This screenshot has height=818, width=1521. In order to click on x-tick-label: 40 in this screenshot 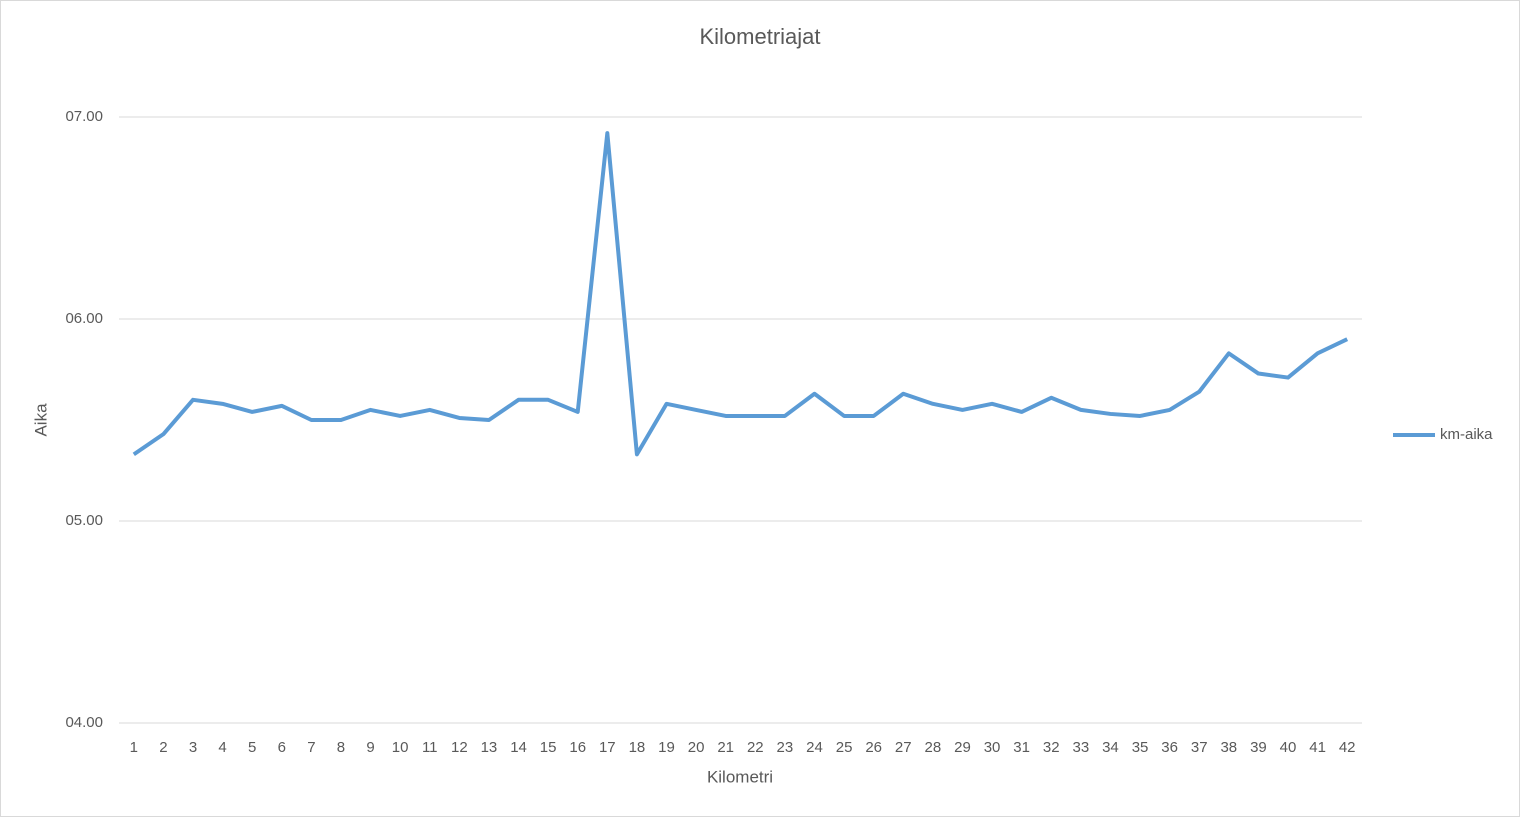, I will do `click(1288, 747)`.